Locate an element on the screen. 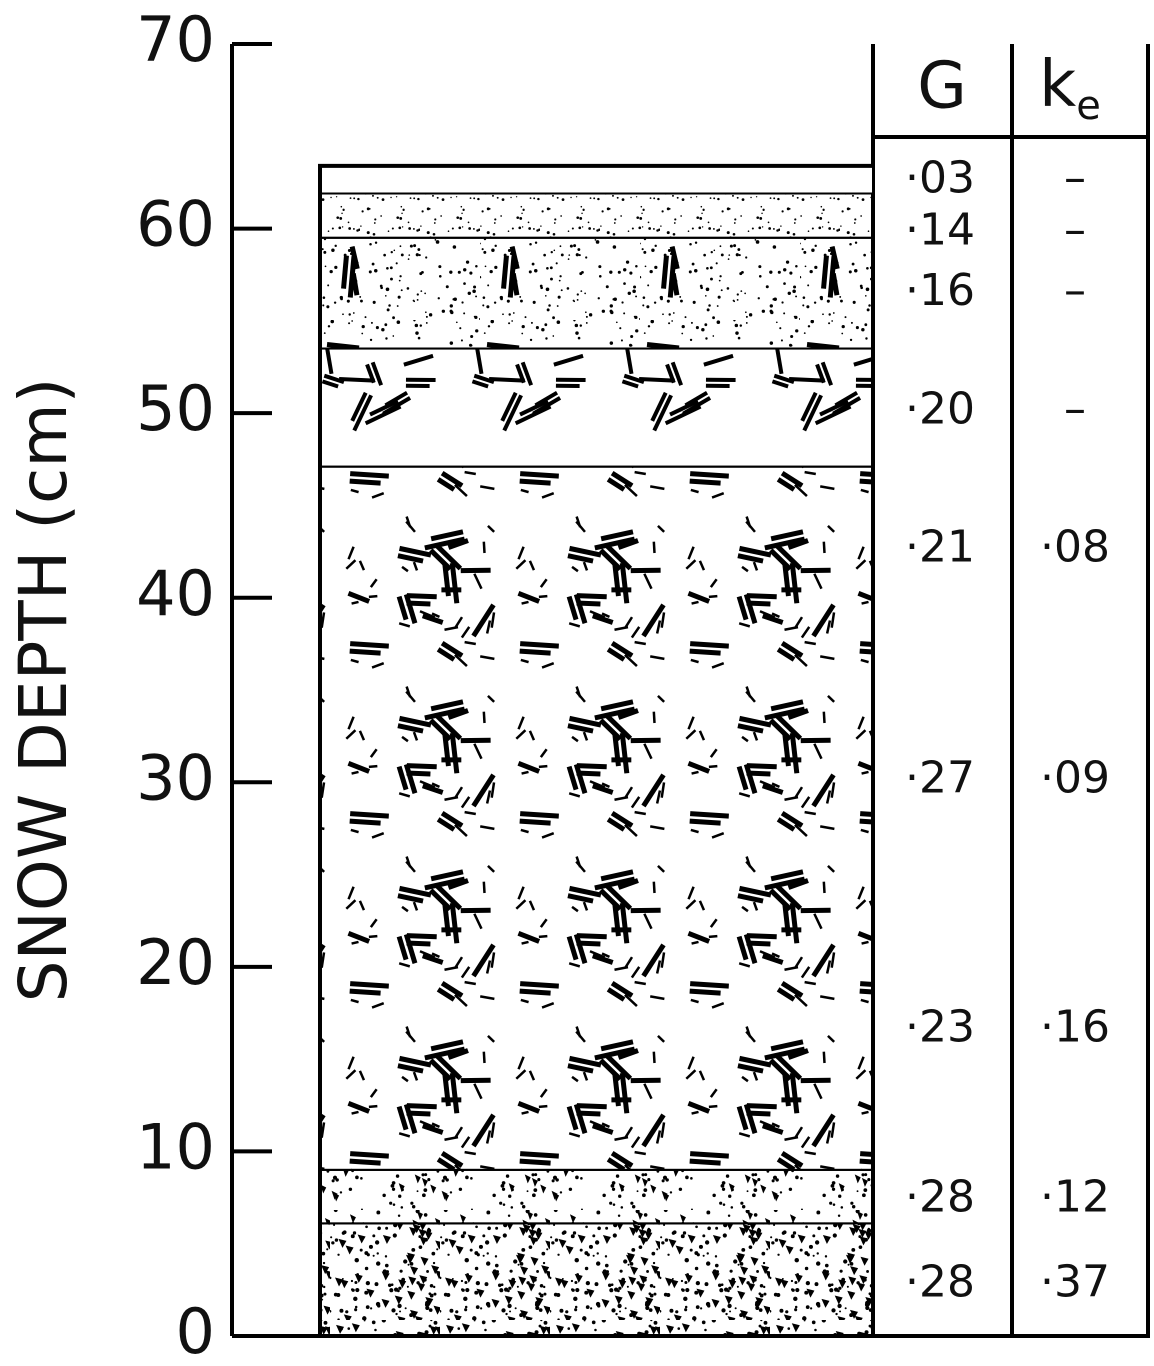 Image resolution: width=1154 pixels, height=1366 pixels. g-value: ·27 is located at coordinates (940, 777).